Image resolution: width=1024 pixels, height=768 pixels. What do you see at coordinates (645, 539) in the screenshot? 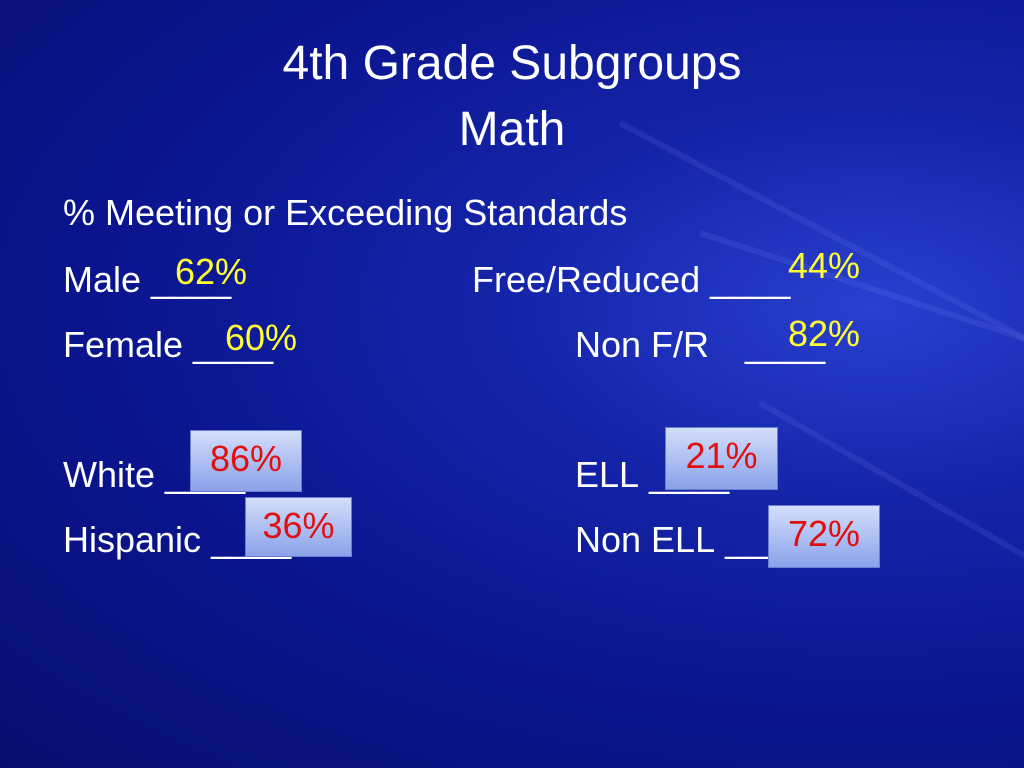
I see `label: Non ELL` at bounding box center [645, 539].